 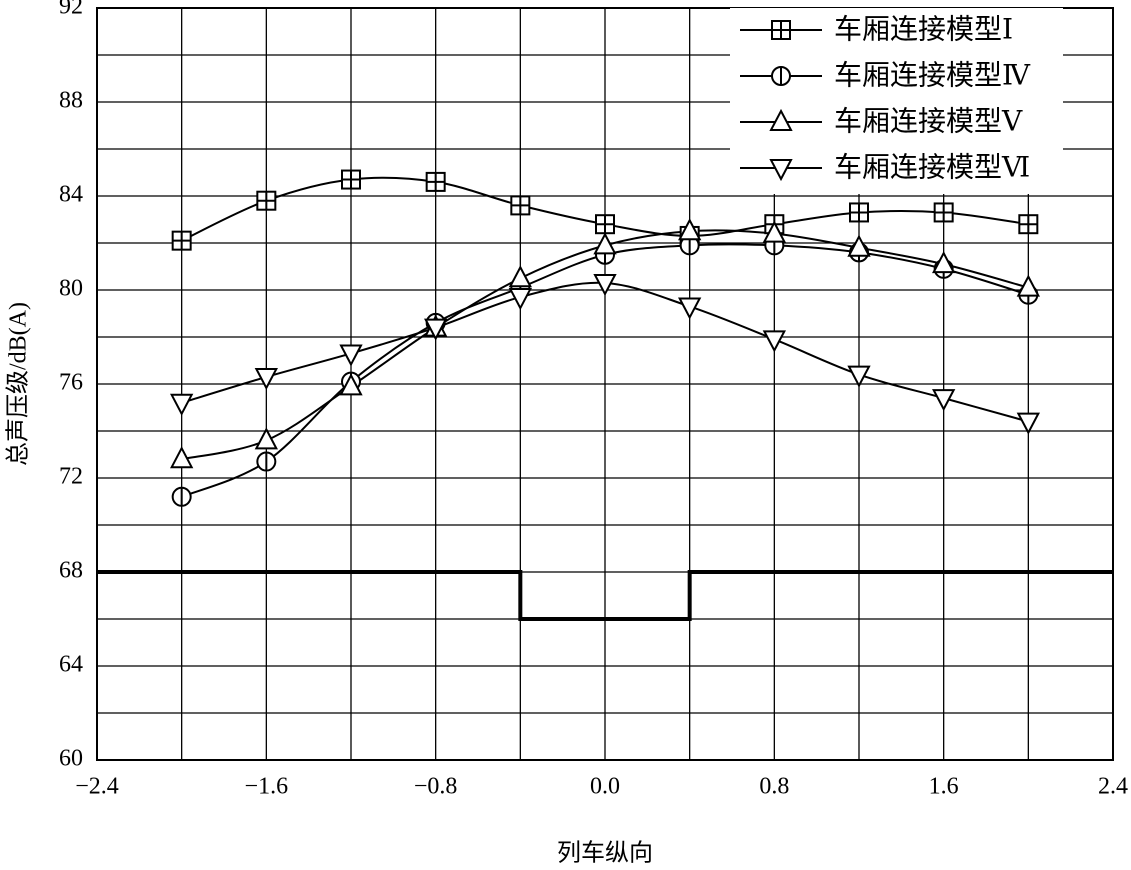 I want to click on x-tick-label: 1.6, so click(x=944, y=787).